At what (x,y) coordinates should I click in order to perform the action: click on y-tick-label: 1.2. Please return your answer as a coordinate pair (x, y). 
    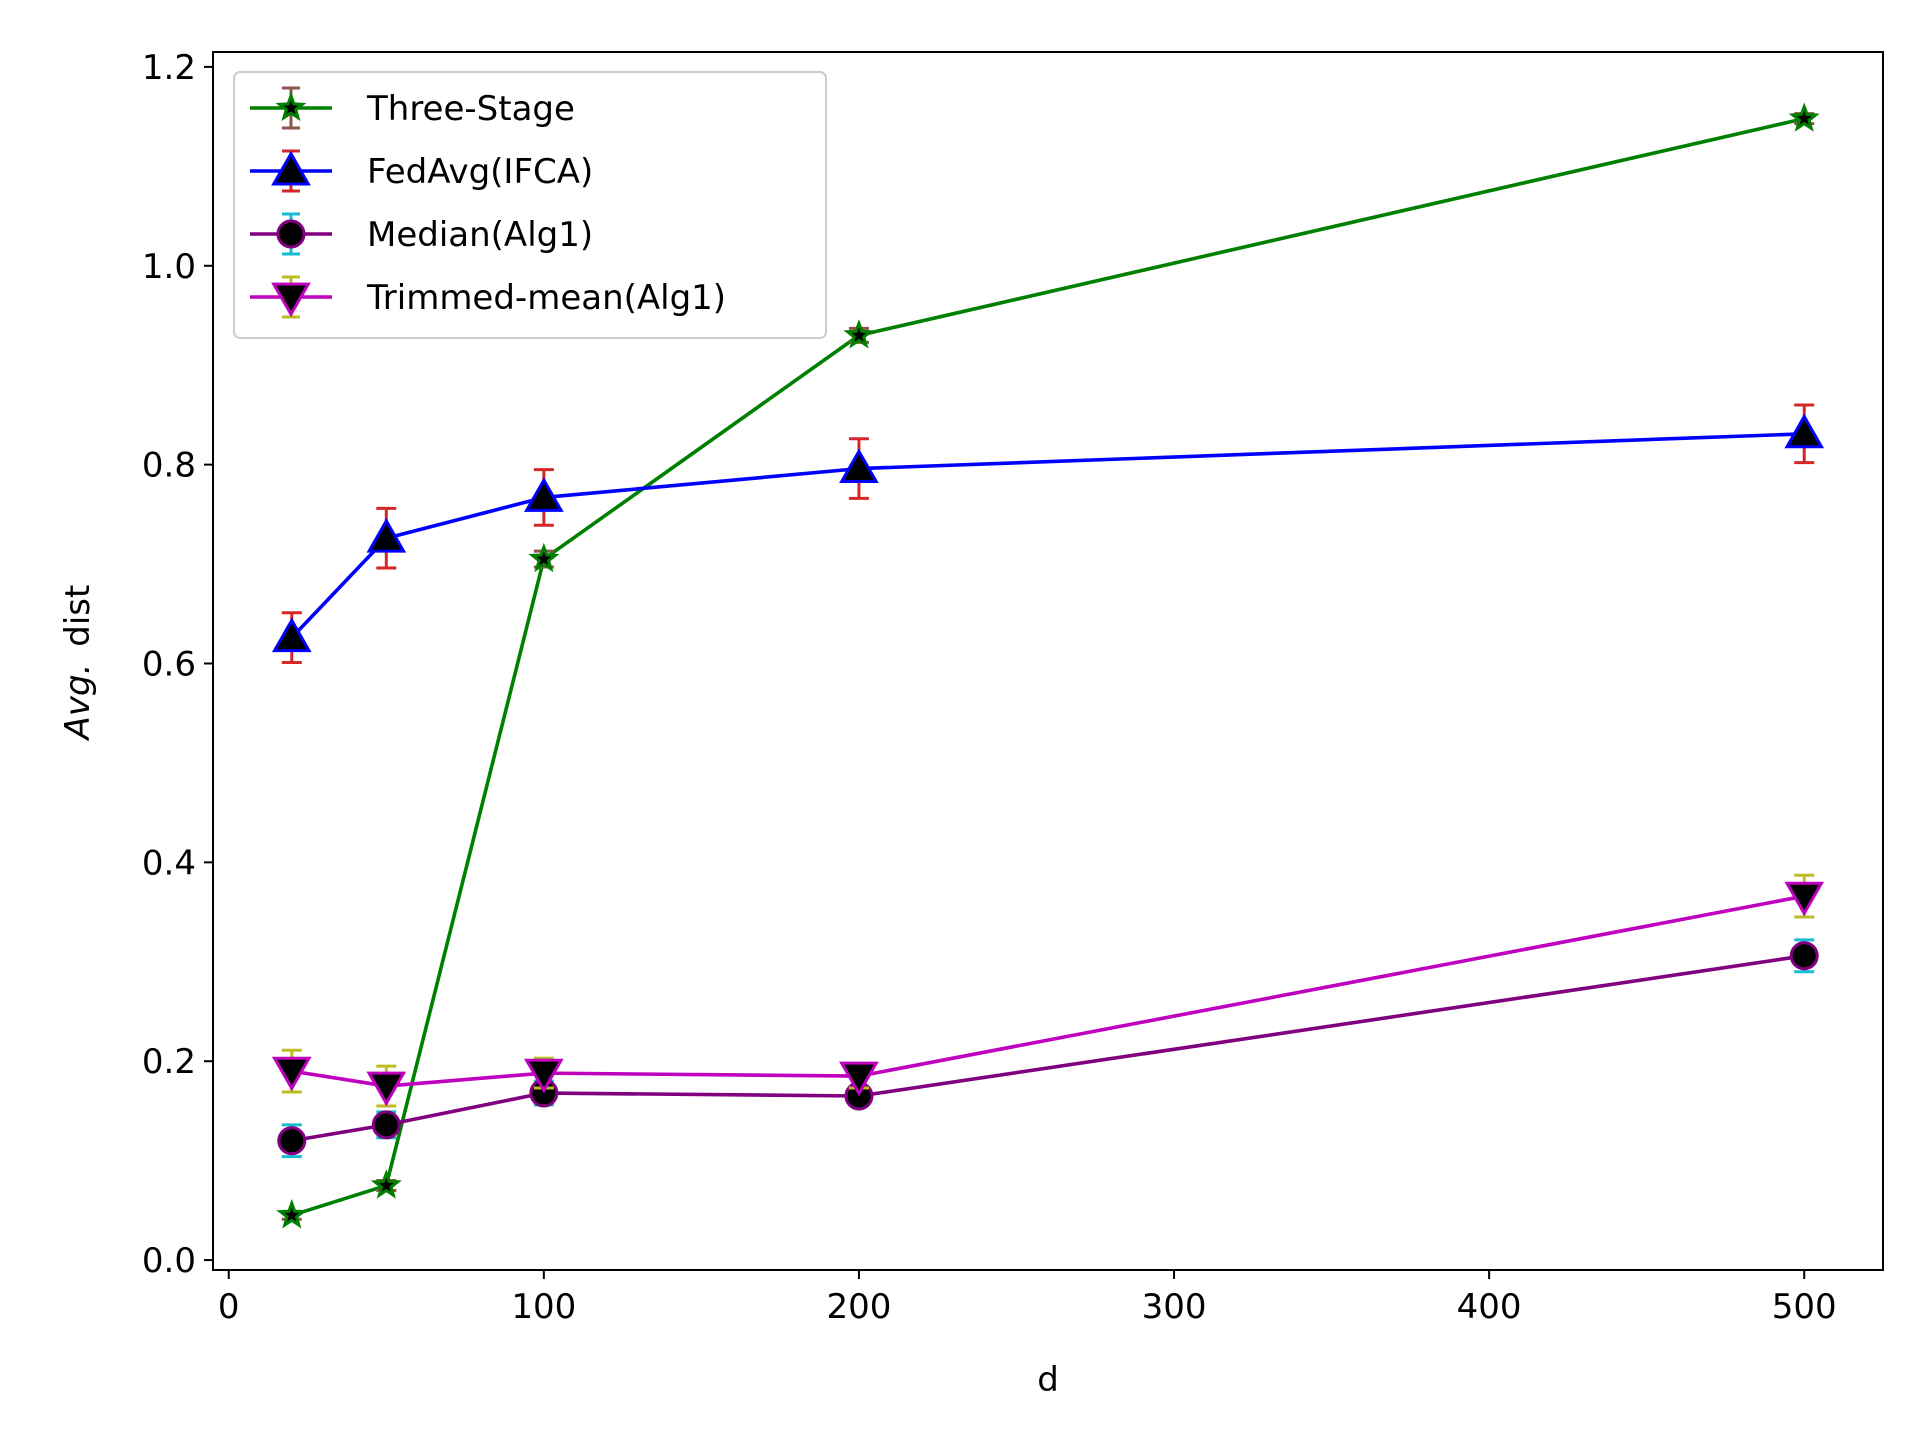
    Looking at the image, I should click on (169, 68).